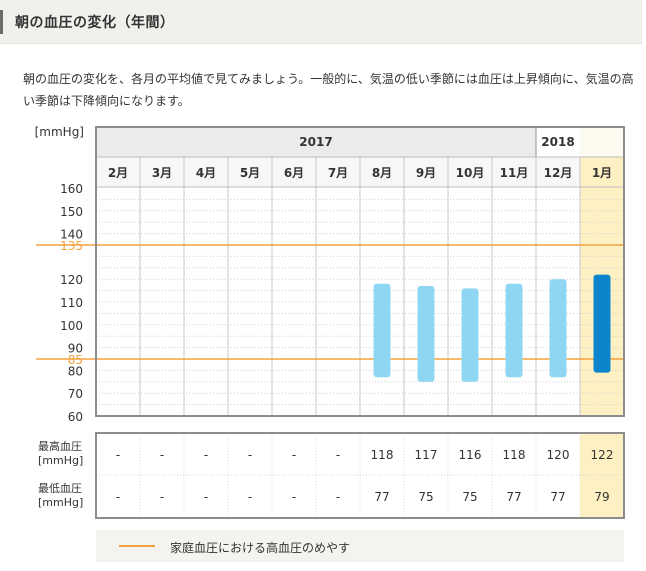 This screenshot has width=646, height=571. I want to click on highlight-year-cell, so click(602, 142).